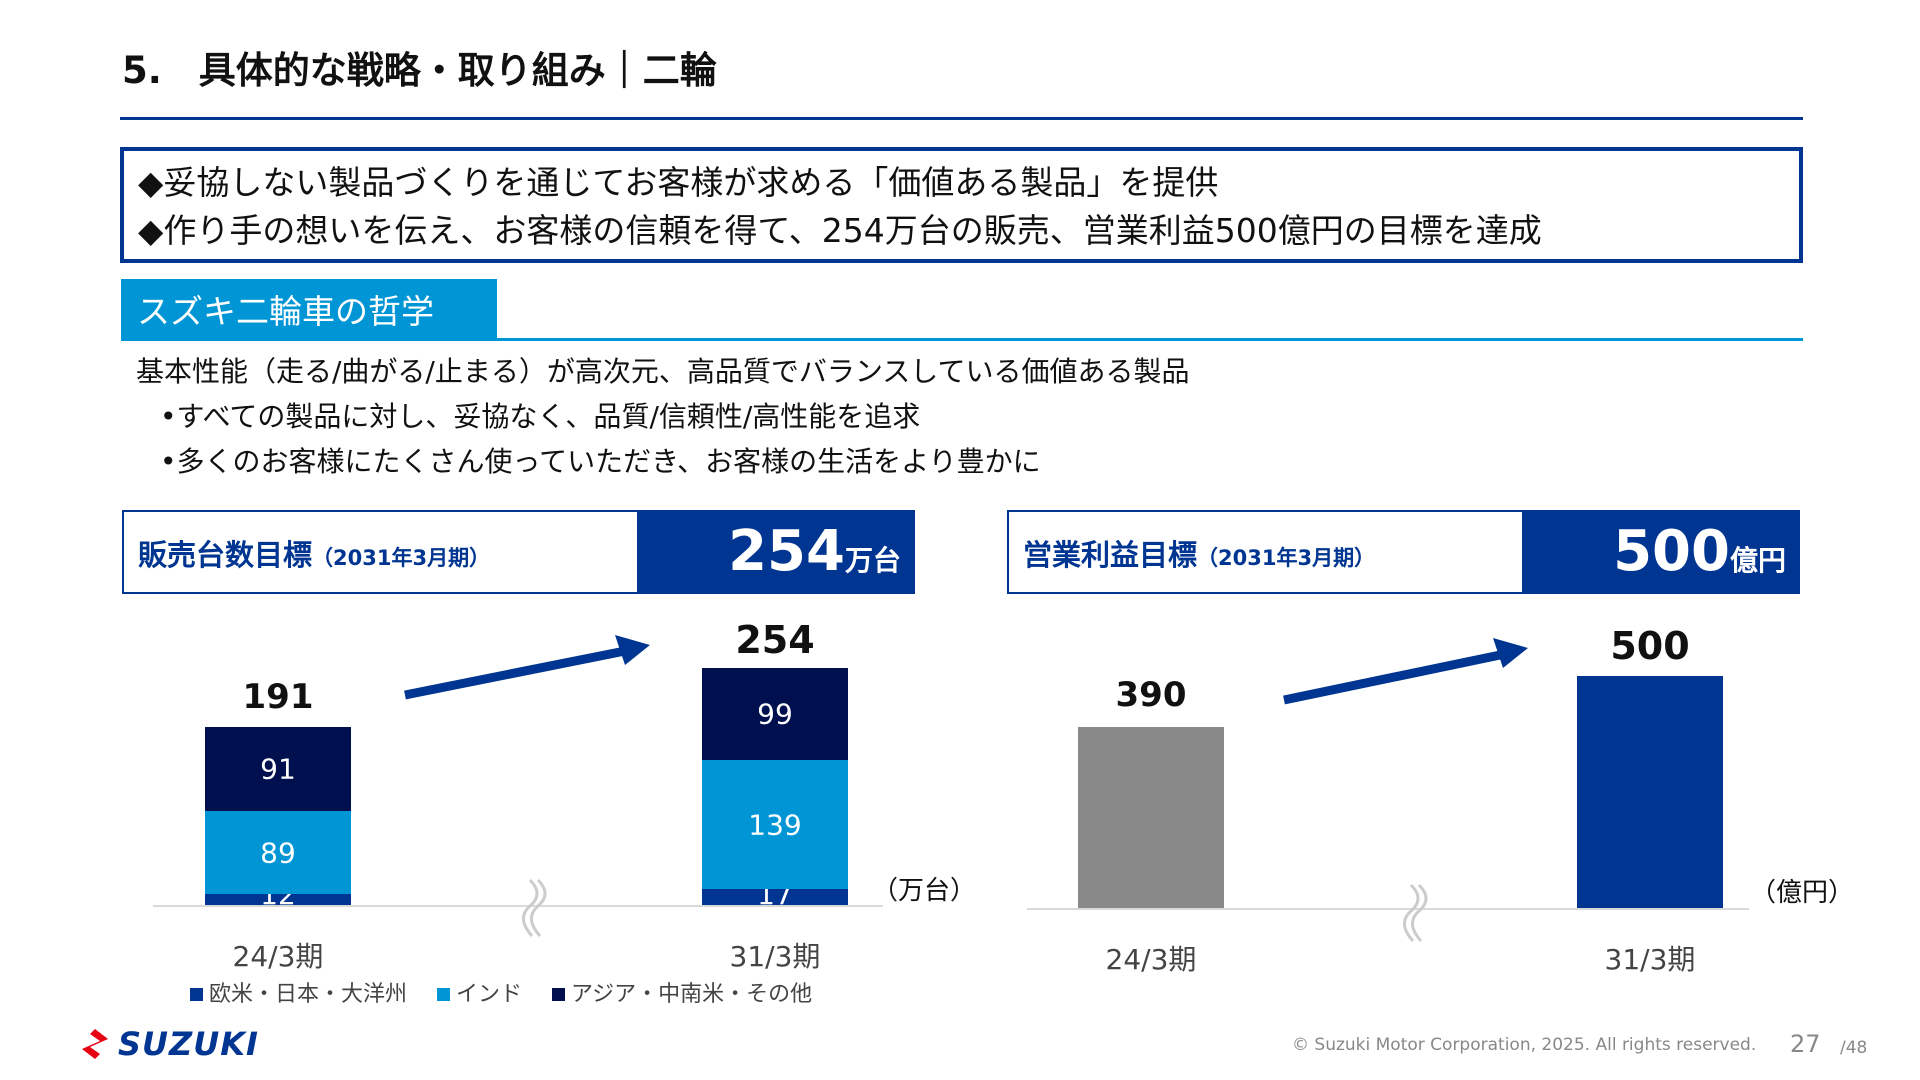  I want to click on profit-target-box: 営業利益目標（2031年3月期） 500億円, so click(1403, 552).